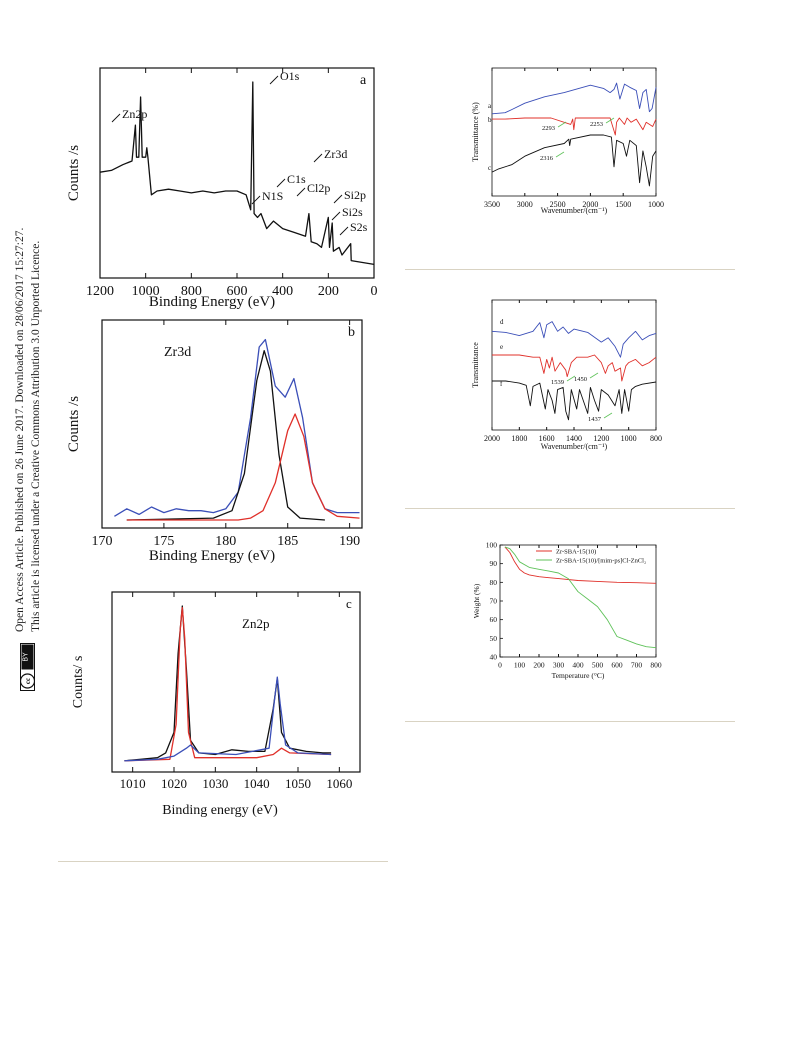  What do you see at coordinates (163, 541) in the screenshot?
I see `x-tick-label: 175` at bounding box center [163, 541].